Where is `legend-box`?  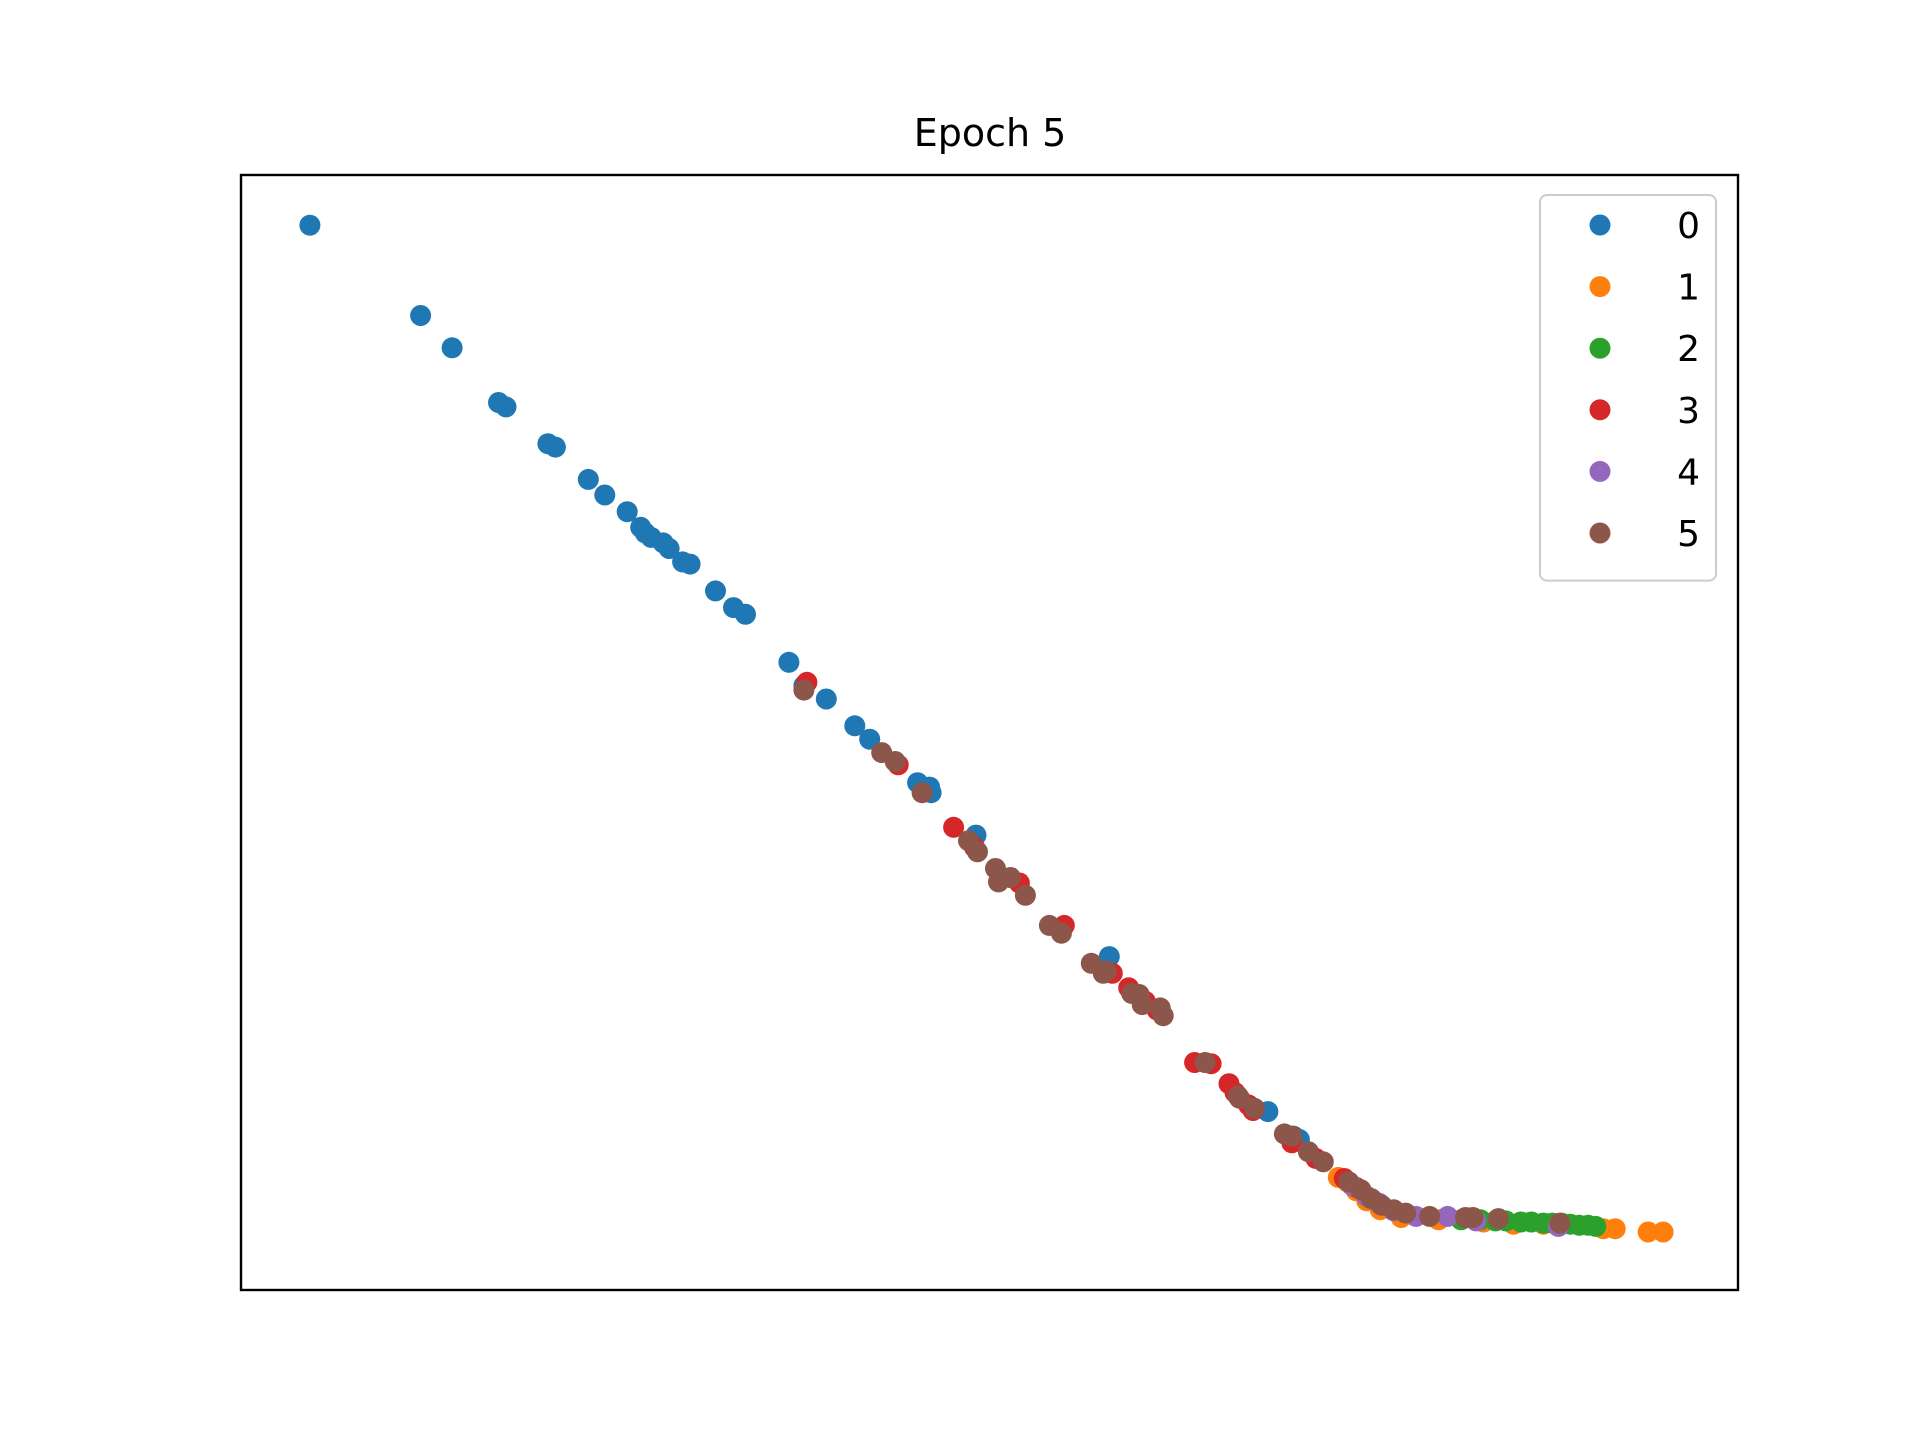 legend-box is located at coordinates (1628, 388).